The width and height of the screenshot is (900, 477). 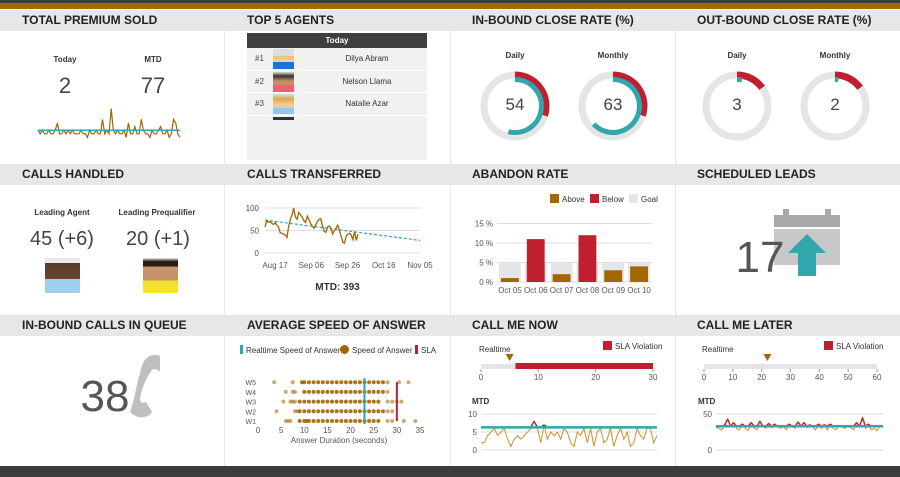 What do you see at coordinates (707, 401) in the screenshot?
I see `mtd-label: MTD` at bounding box center [707, 401].